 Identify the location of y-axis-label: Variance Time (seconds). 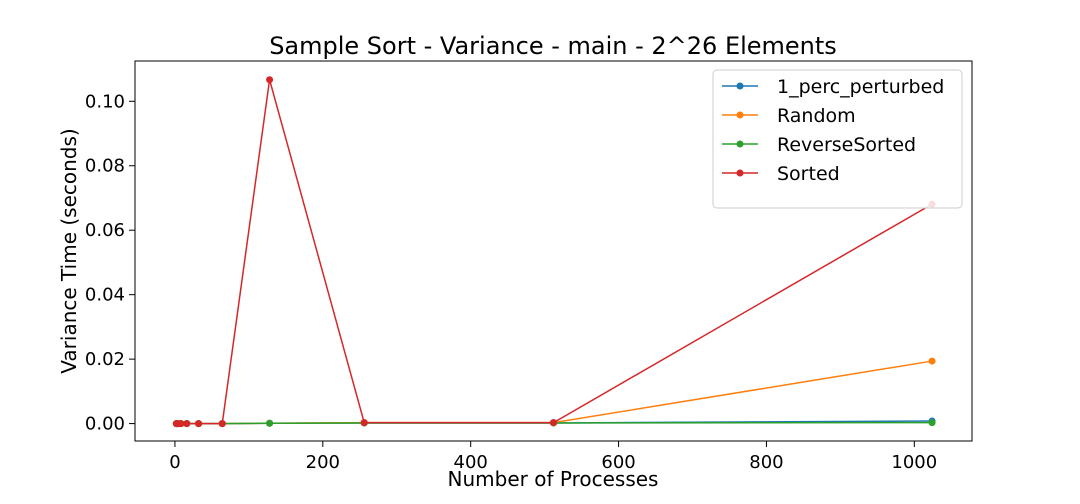
(69, 250).